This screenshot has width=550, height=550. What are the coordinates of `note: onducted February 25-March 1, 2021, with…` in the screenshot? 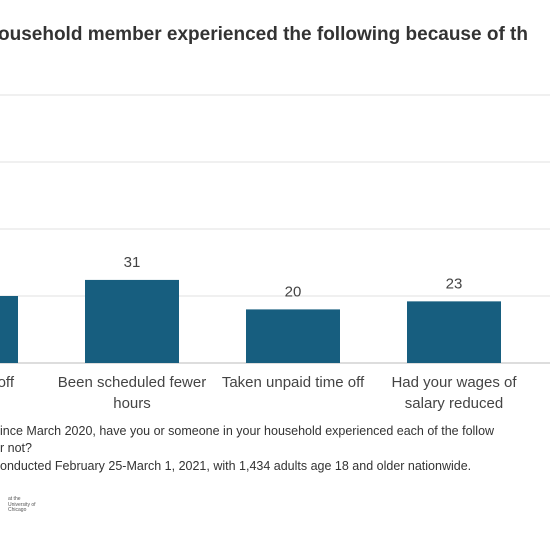 It's located at (236, 466).